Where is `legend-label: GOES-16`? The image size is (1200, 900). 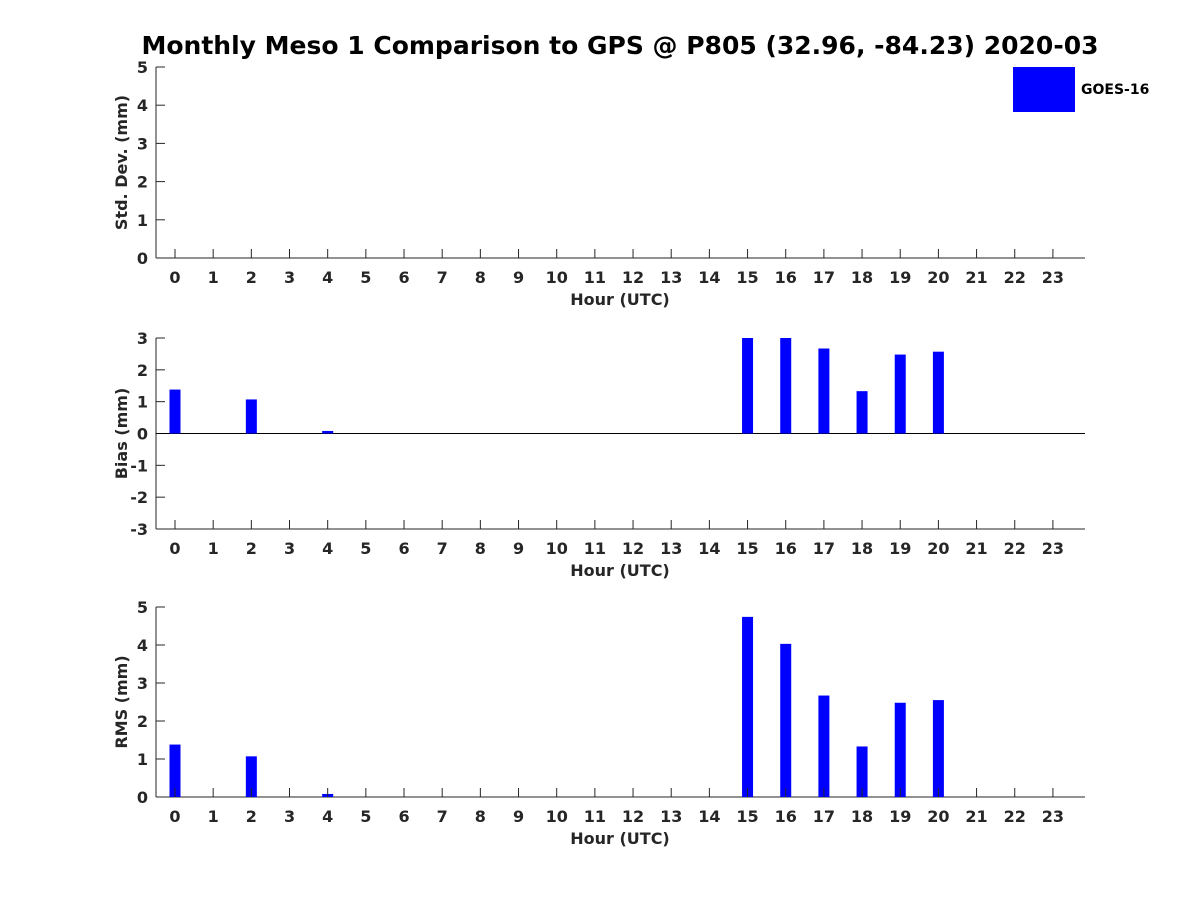
legend-label: GOES-16 is located at coordinates (1115, 90).